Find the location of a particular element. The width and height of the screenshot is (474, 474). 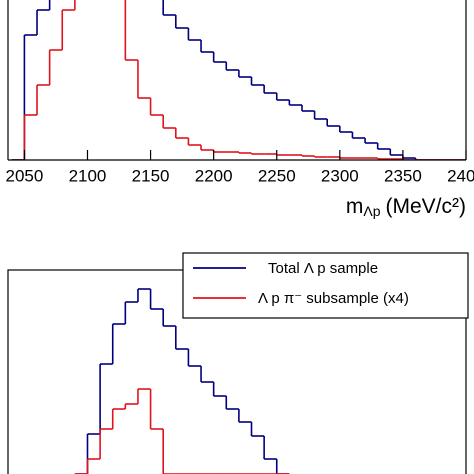

legend: Total Λ p sample Λ p π⁻ subsample (x4) is located at coordinates (325, 285).